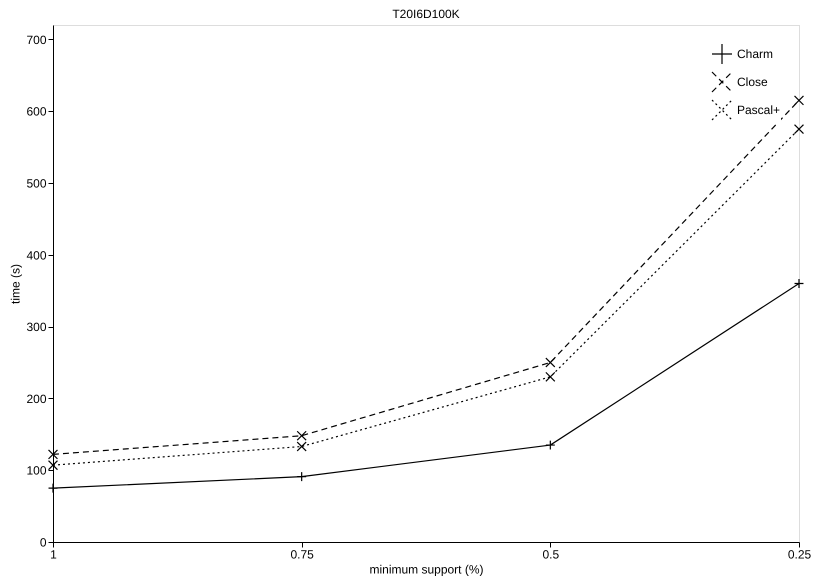 This screenshot has width=823, height=581. I want to click on legend-label: Pascal+, so click(758, 110).